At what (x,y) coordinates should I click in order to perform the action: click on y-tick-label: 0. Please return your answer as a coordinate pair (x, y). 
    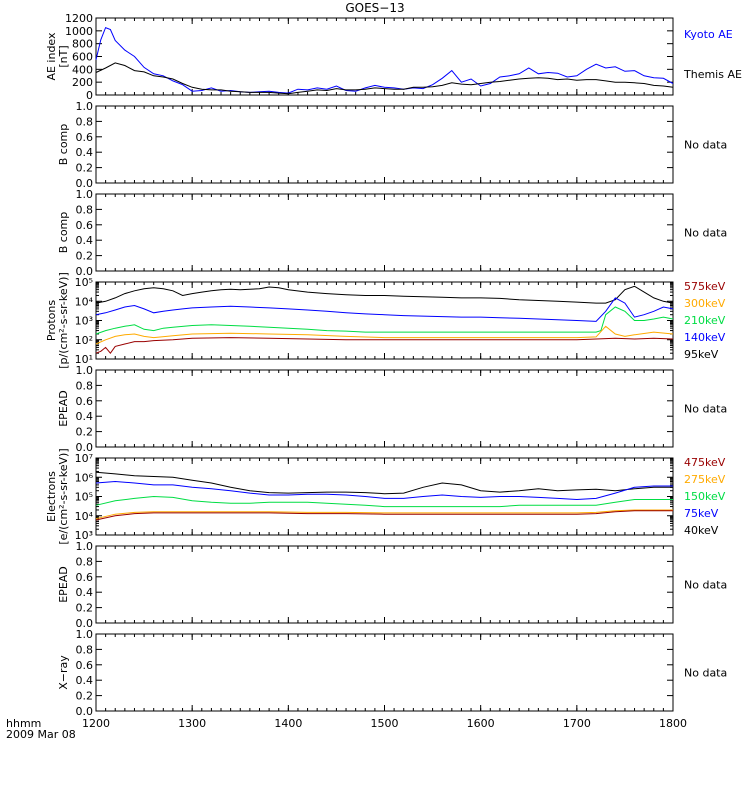
    Looking at the image, I should click on (89, 95).